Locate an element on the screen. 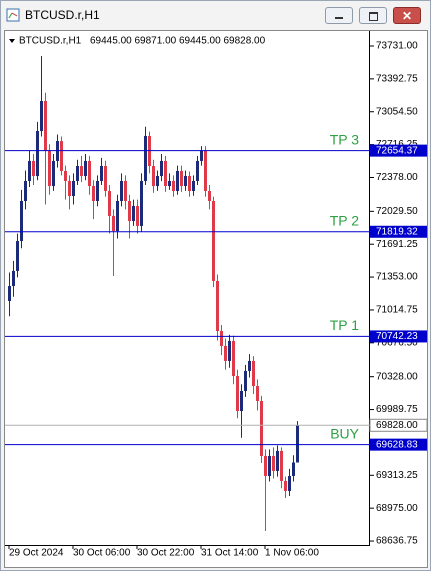 Image resolution: width=431 pixels, height=571 pixels. level-price-label: 71819.32 is located at coordinates (397, 231).